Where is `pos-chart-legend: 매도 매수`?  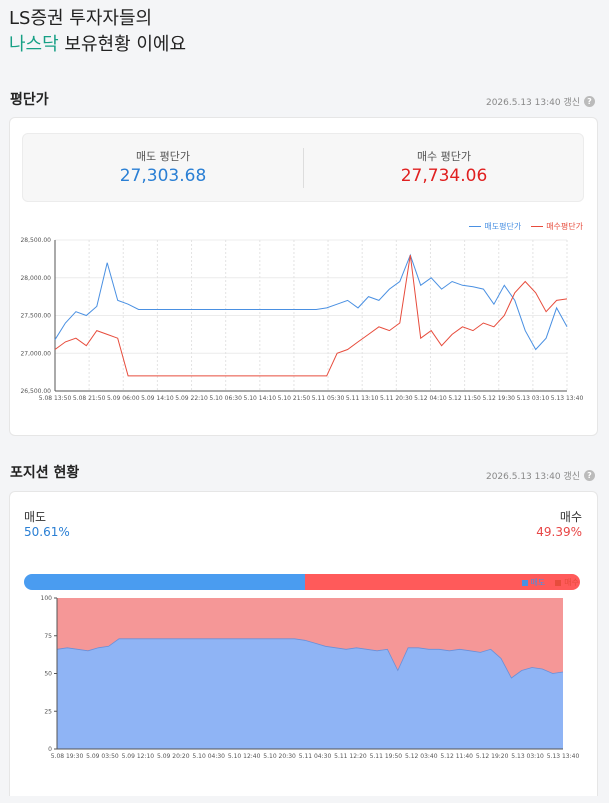
pos-chart-legend: 매도 매수 is located at coordinates (550, 582).